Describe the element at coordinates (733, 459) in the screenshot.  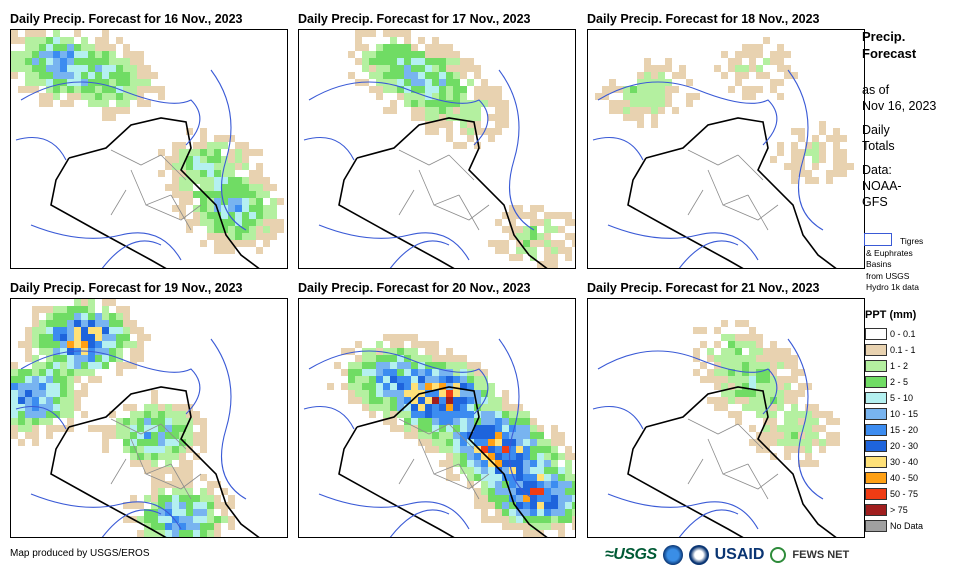
I see `province-boundaries` at that location.